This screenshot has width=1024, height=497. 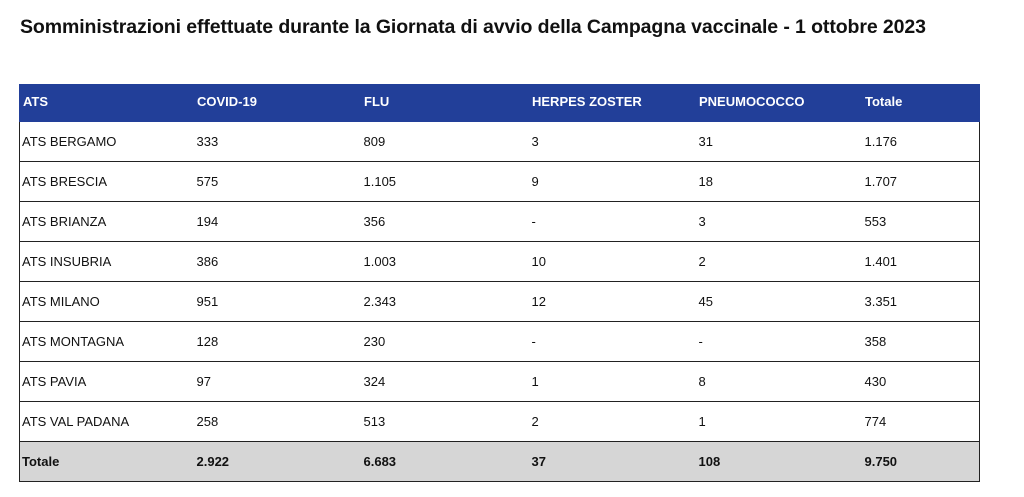 I want to click on table-row: ATS BRESCIA 575 1.105 9 18 1.707, so click(x=499, y=181).